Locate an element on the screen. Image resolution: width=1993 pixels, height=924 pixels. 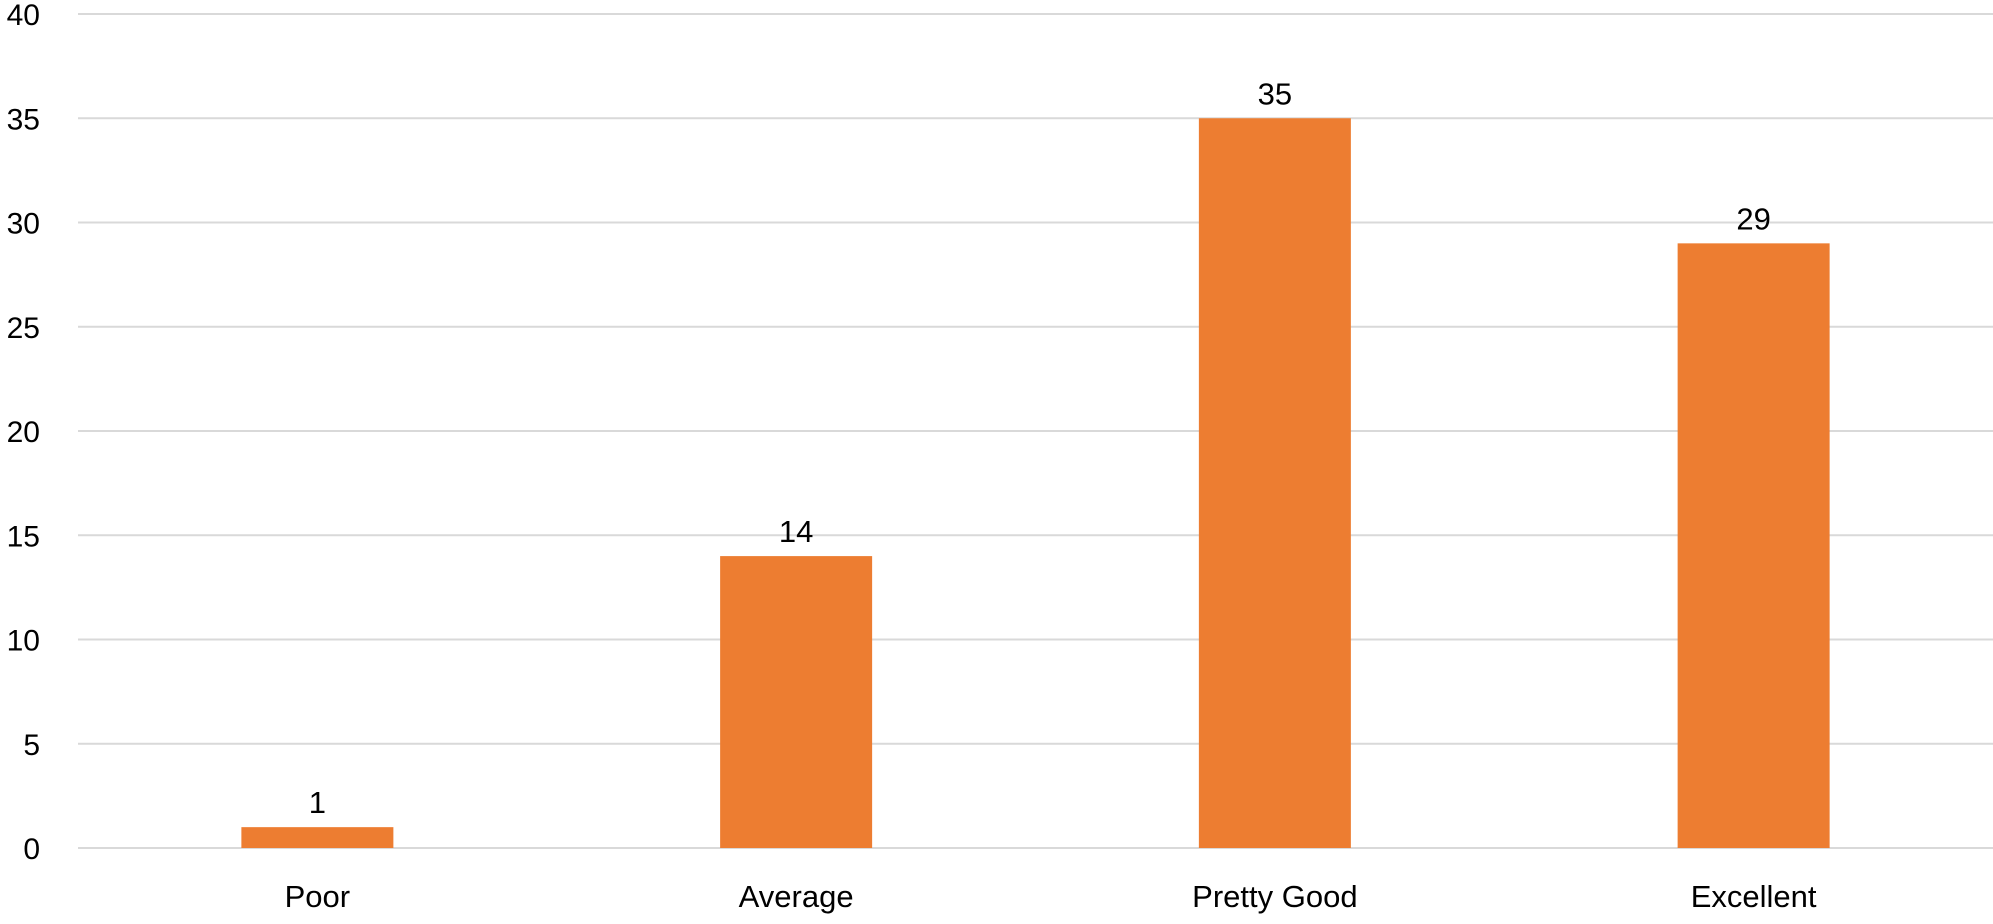
y-tick-label: 25 is located at coordinates (23, 328).